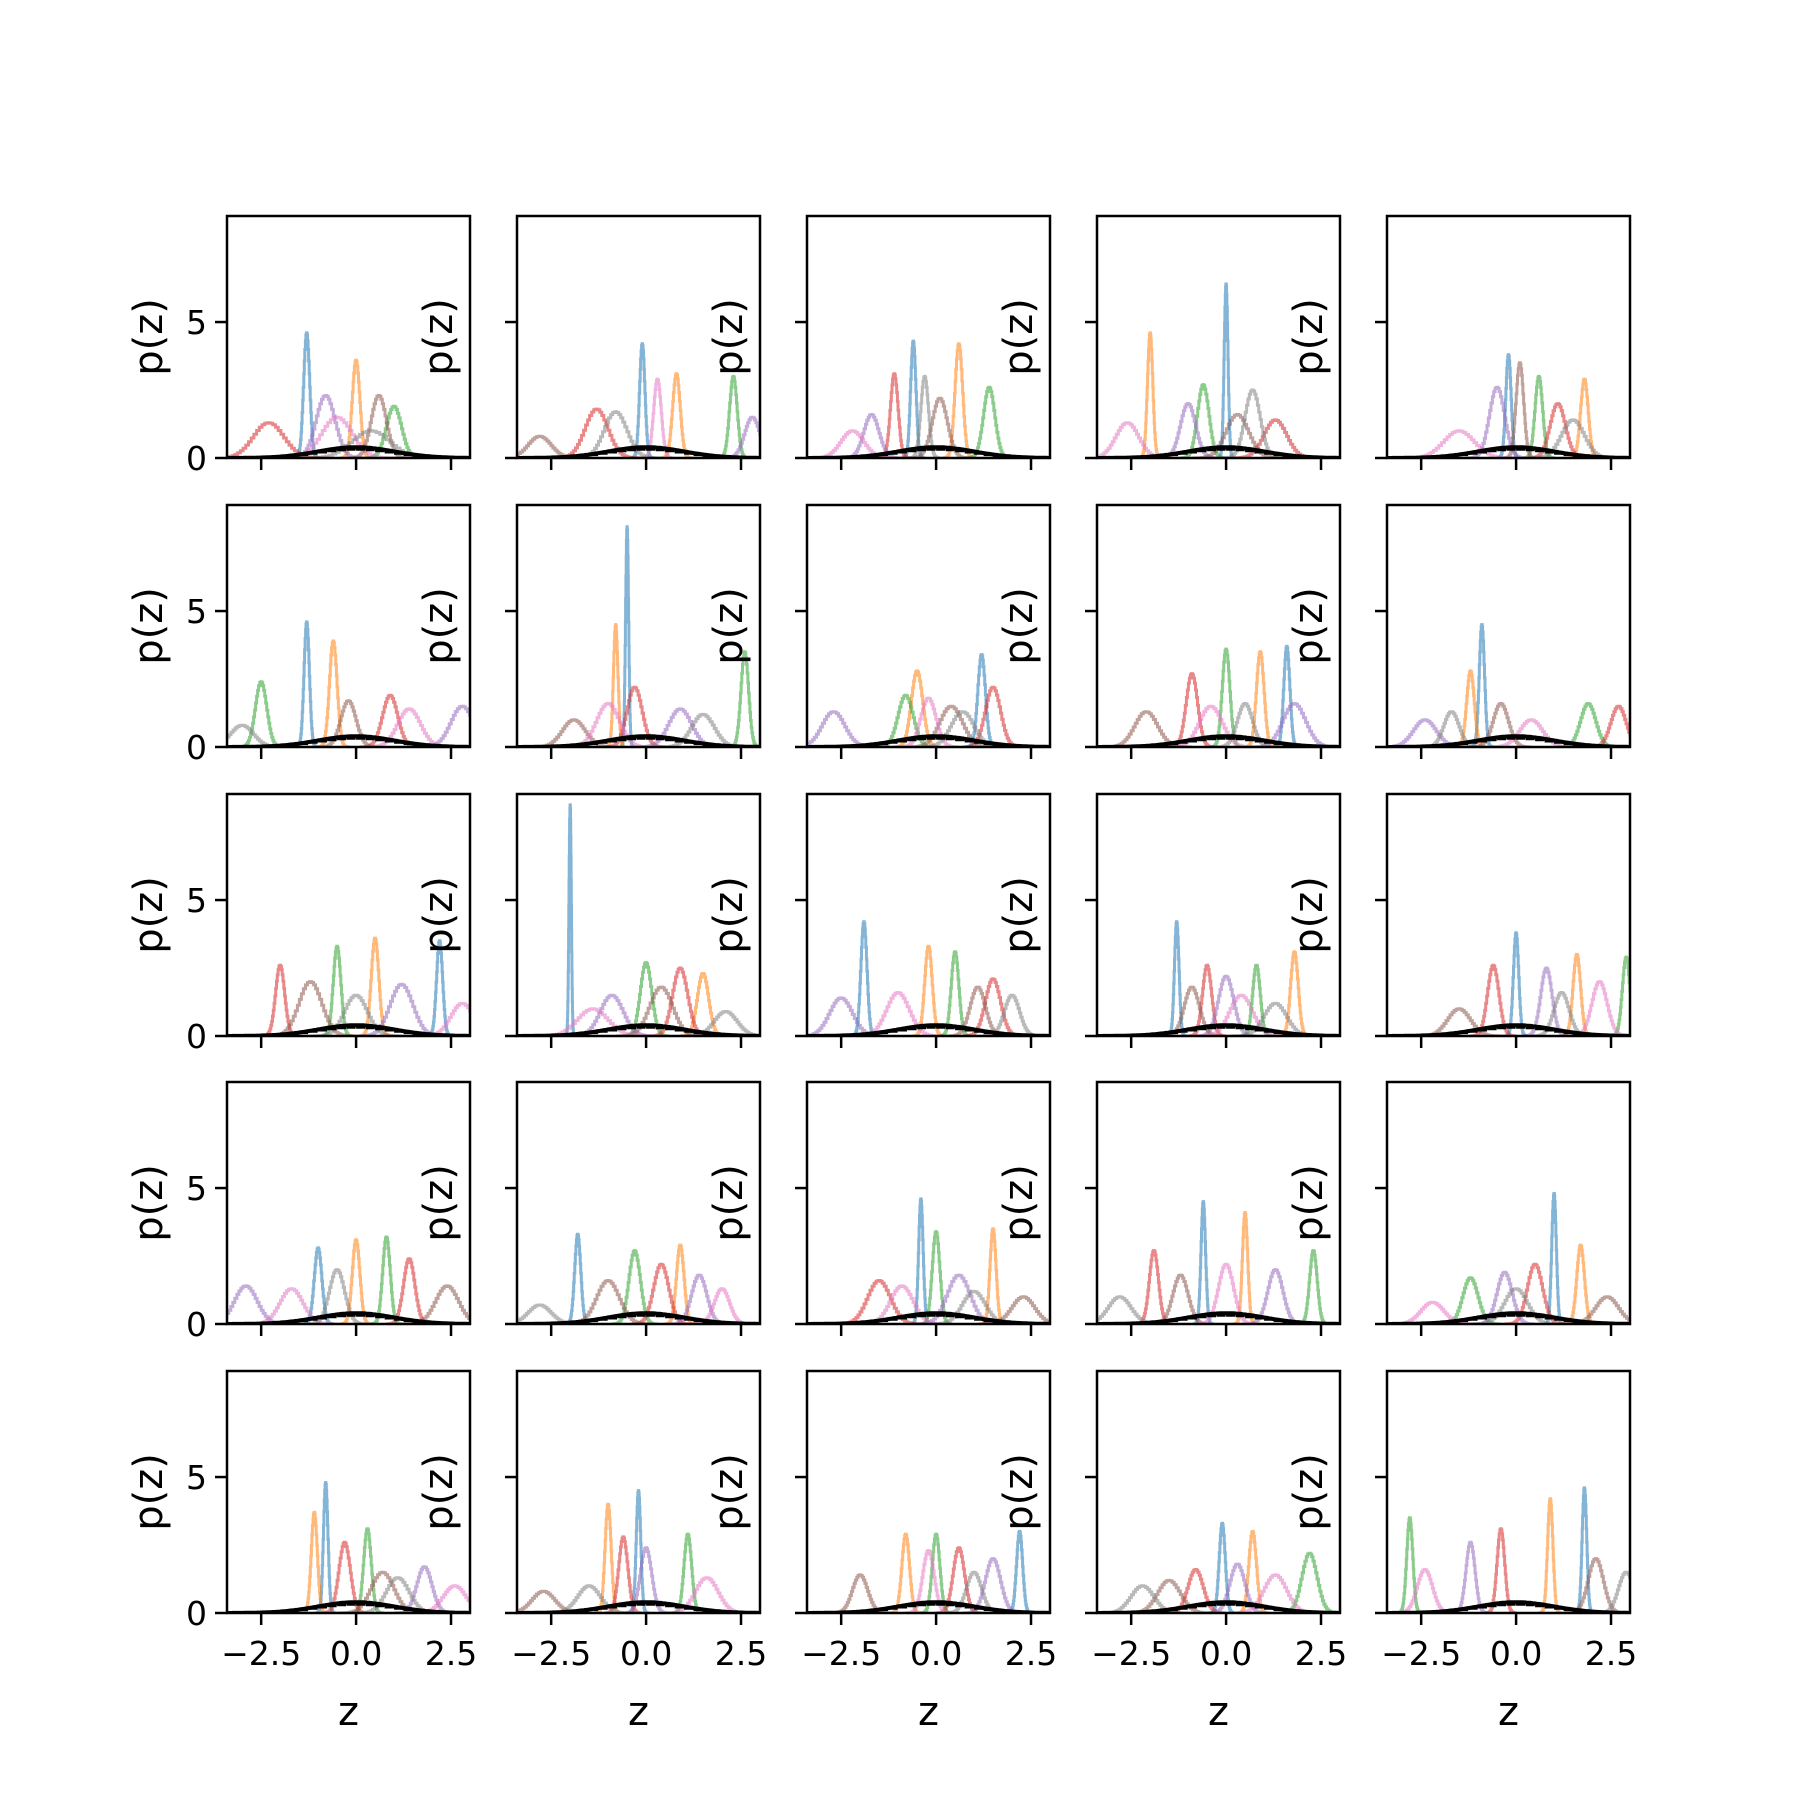 This screenshot has width=1800, height=1800. I want to click on panel-4-5: zp(z), so click(1459, 1263).